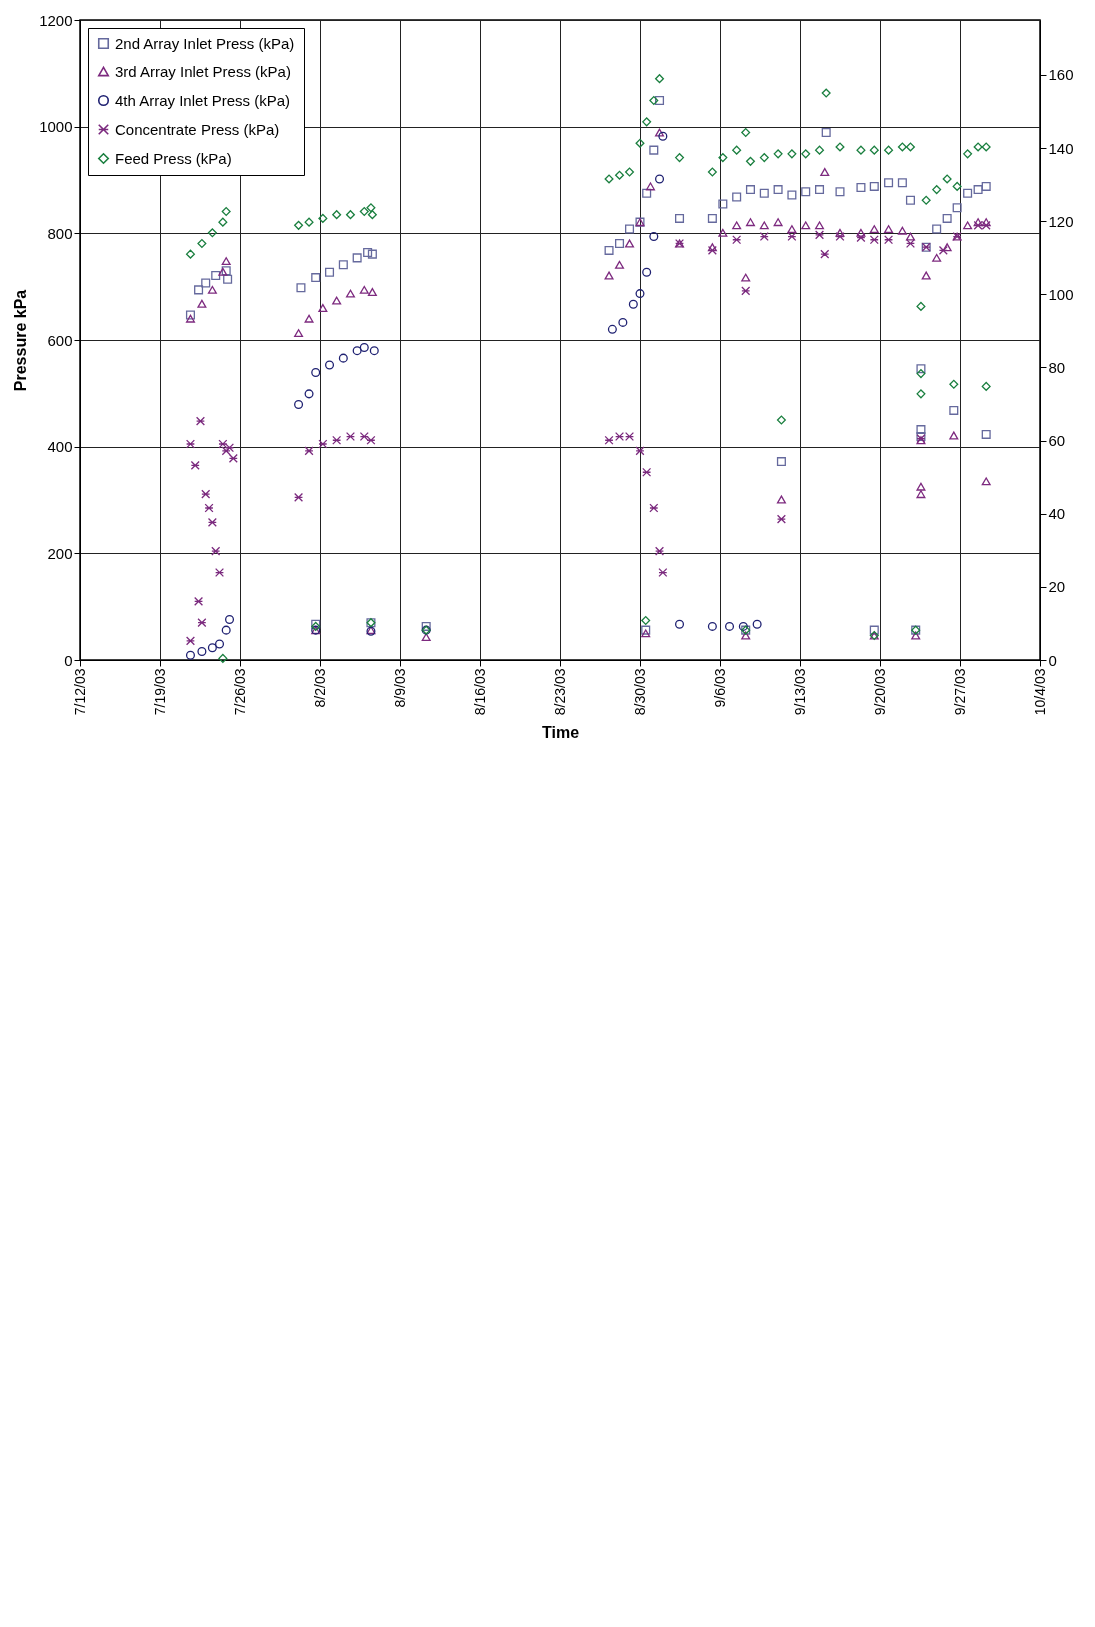  What do you see at coordinates (205, 43) in the screenshot?
I see `legend-label: 2nd Array Inlet Press (kPa)` at bounding box center [205, 43].